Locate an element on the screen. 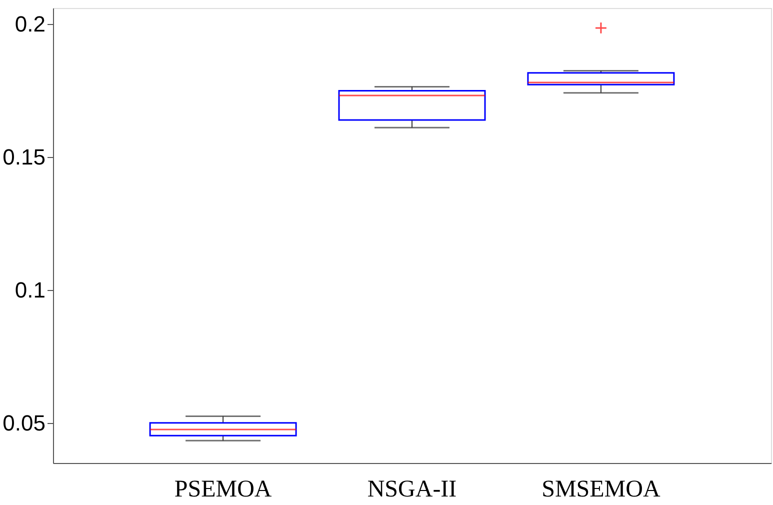  y-tick-label: 0.15 is located at coordinates (24, 157).